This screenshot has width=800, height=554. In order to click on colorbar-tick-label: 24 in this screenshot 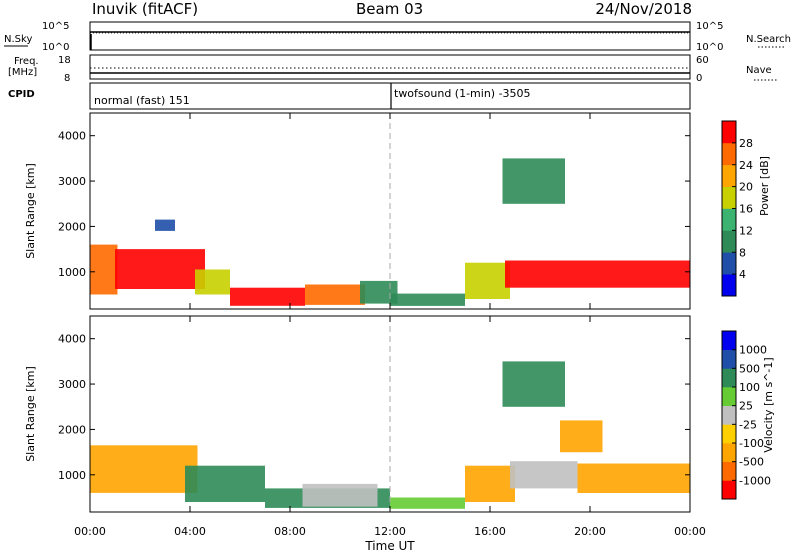, I will do `click(746, 165)`.